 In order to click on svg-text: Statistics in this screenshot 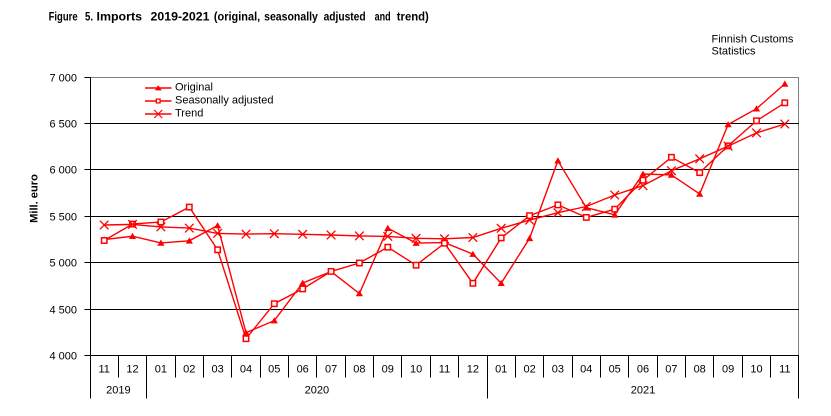, I will do `click(734, 52)`.